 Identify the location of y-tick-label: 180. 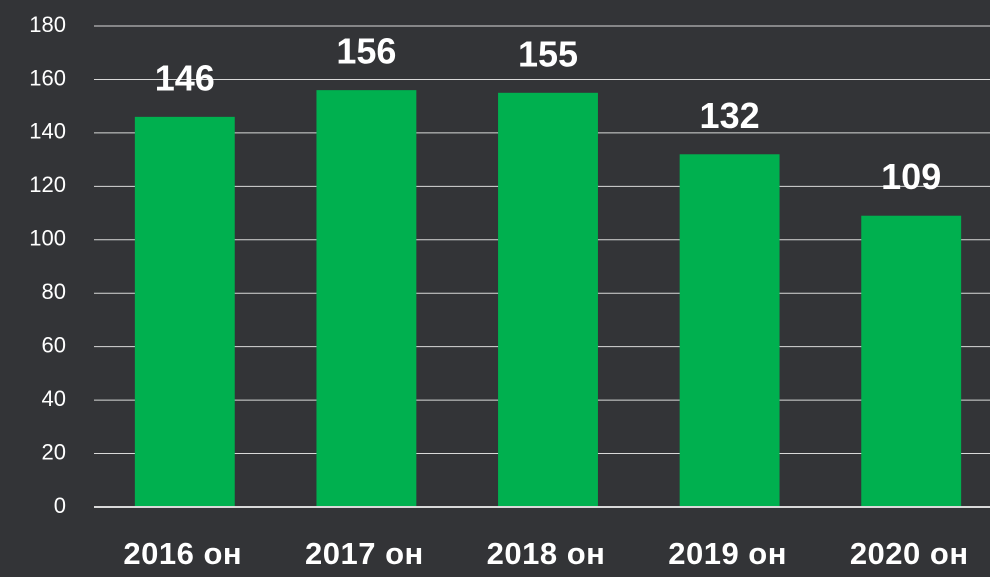
(47, 24).